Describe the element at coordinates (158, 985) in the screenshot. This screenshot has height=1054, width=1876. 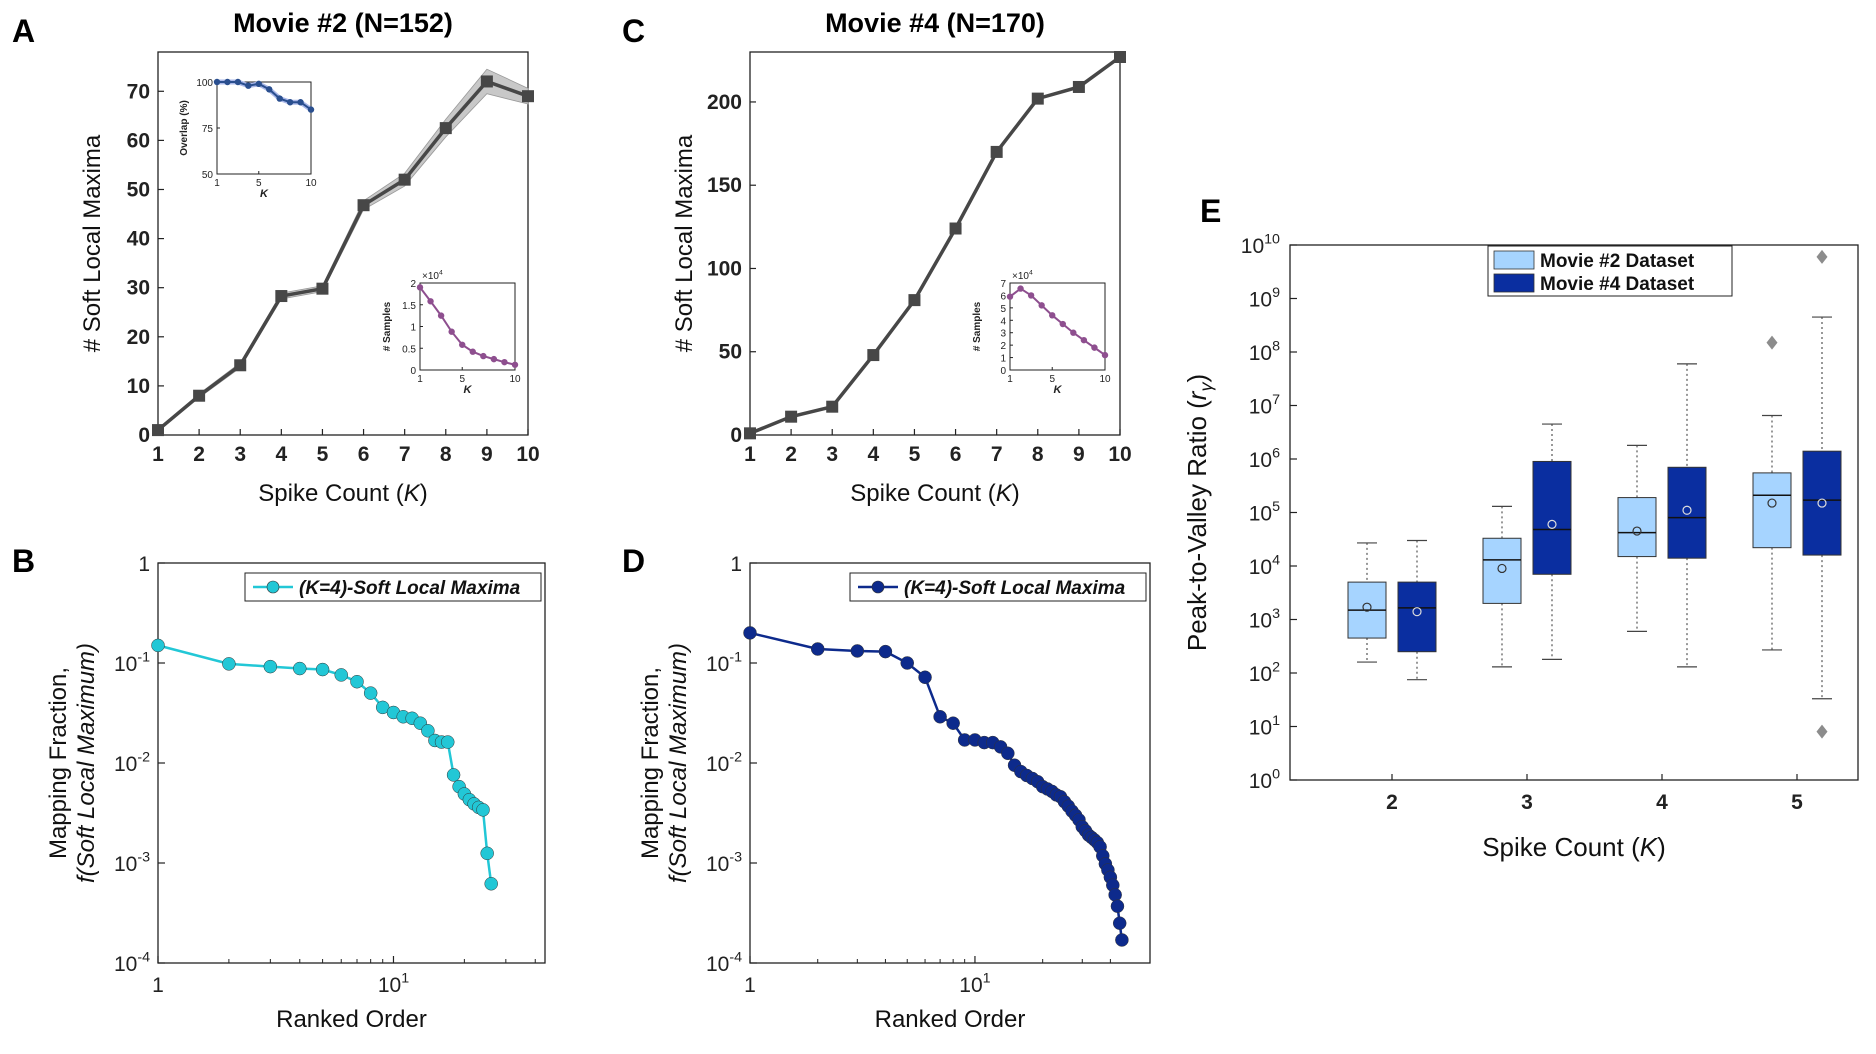
I see `panel-b-xtick-label: 1` at that location.